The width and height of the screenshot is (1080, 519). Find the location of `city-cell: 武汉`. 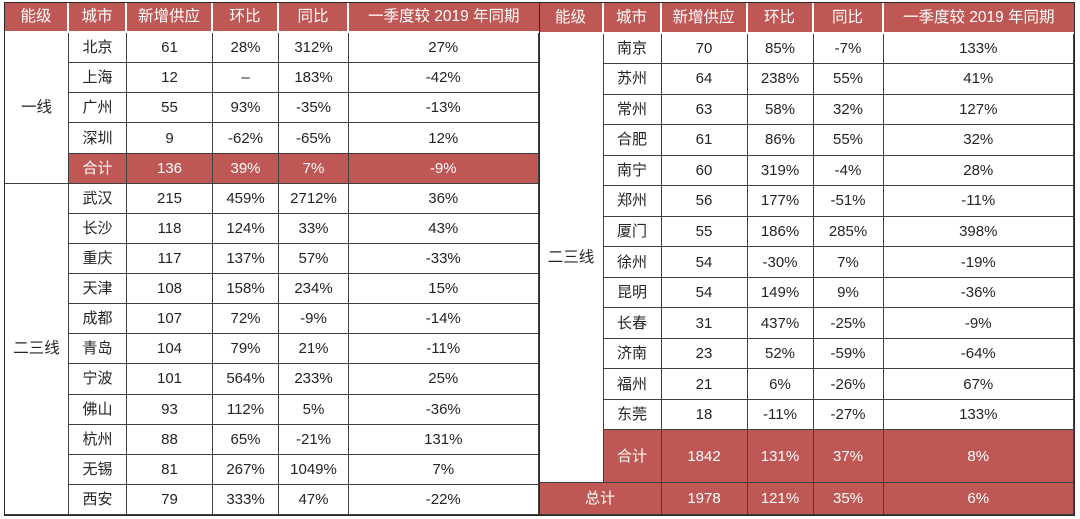

city-cell: 武汉 is located at coordinates (98, 198).